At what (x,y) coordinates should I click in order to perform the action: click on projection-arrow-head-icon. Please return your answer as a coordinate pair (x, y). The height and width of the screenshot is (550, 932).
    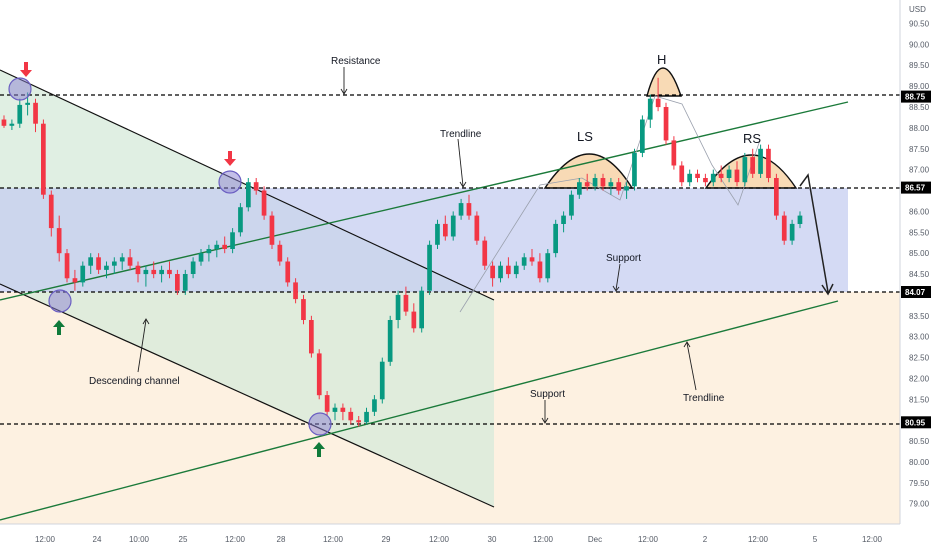
    Looking at the image, I should click on (827, 289).